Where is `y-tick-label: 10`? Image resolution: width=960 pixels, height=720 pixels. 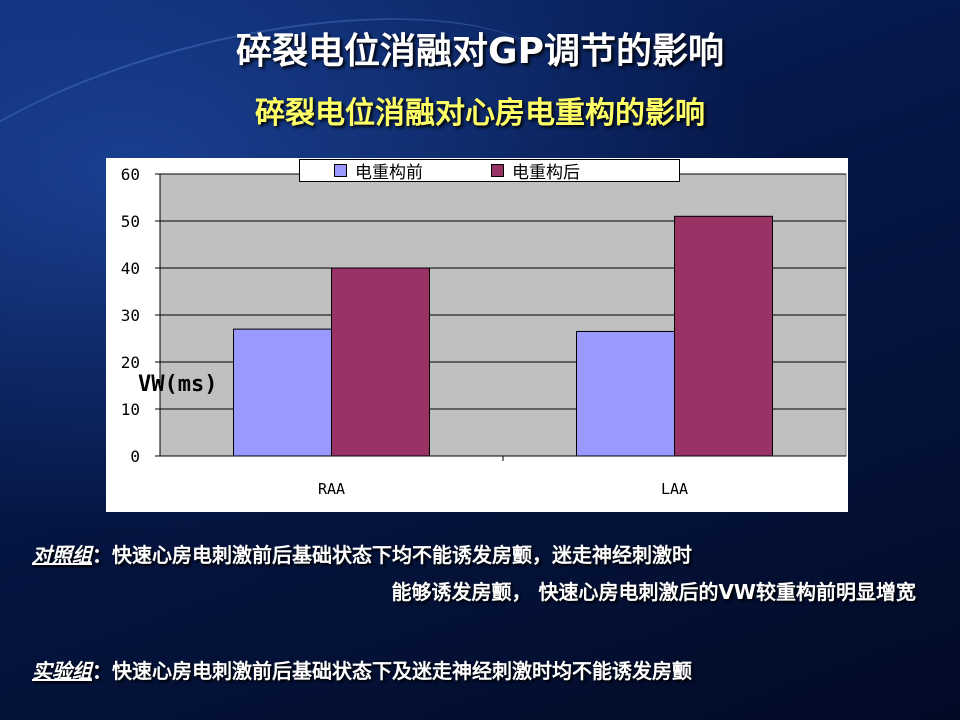 y-tick-label: 10 is located at coordinates (130, 409).